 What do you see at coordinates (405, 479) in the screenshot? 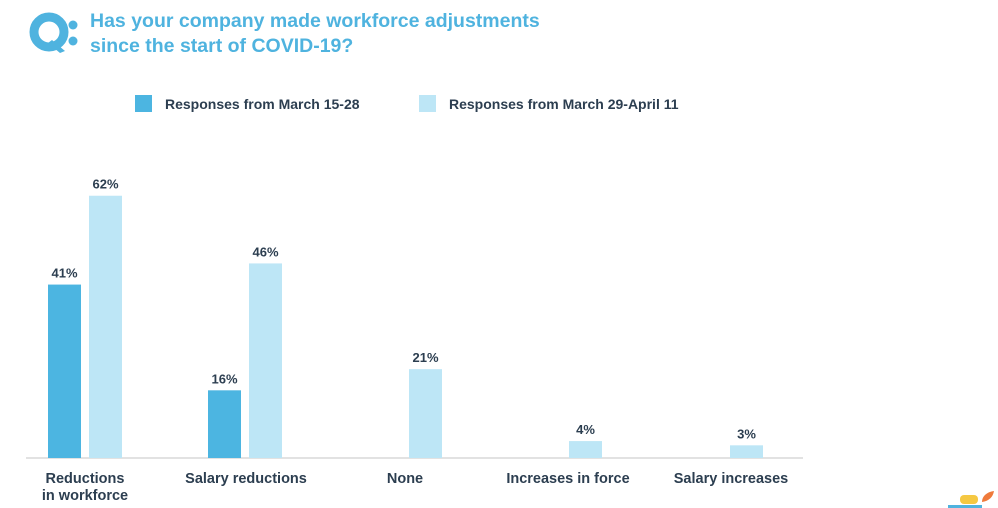
I see `category-label-3: None` at bounding box center [405, 479].